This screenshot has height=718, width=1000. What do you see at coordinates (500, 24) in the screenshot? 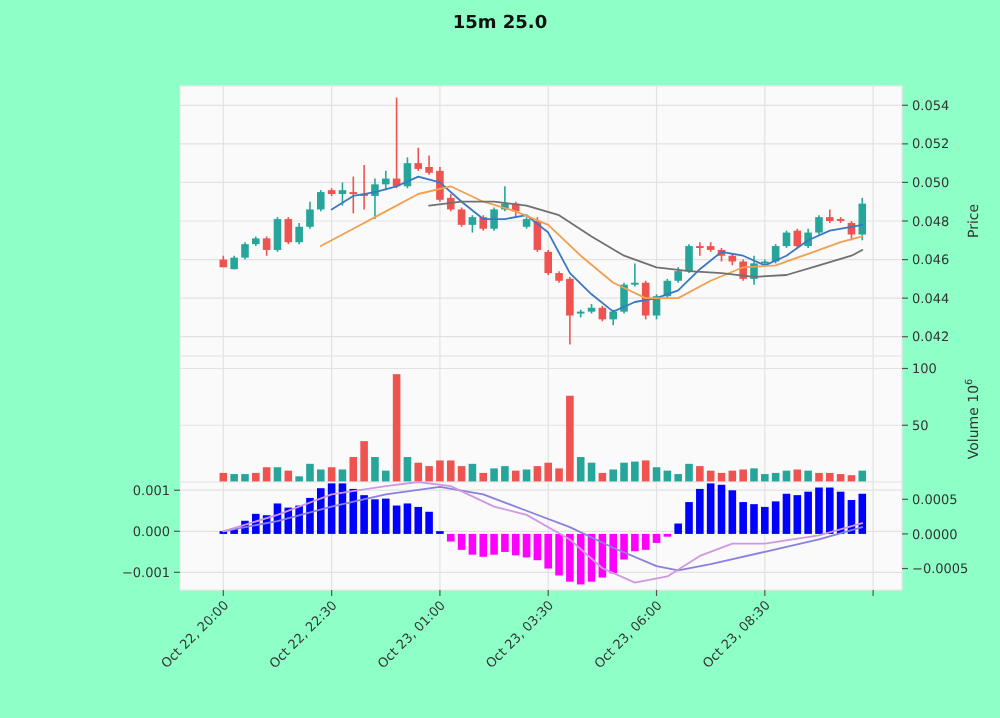
I see `chart-title: 15m 25.0` at bounding box center [500, 24].